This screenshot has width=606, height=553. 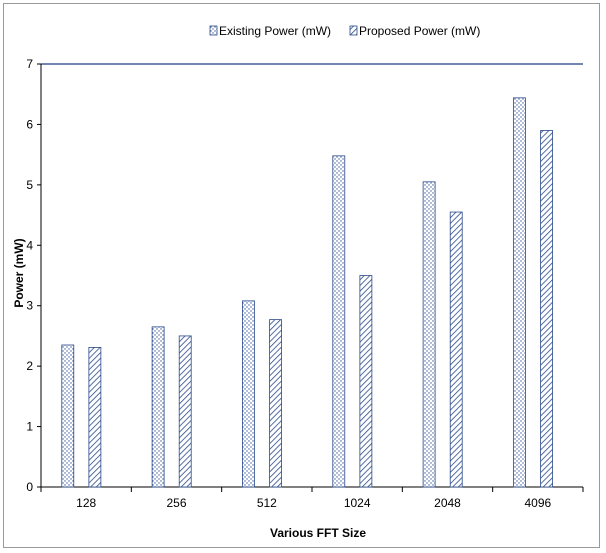 What do you see at coordinates (537, 503) in the screenshot?
I see `x-tick-label: 4096` at bounding box center [537, 503].